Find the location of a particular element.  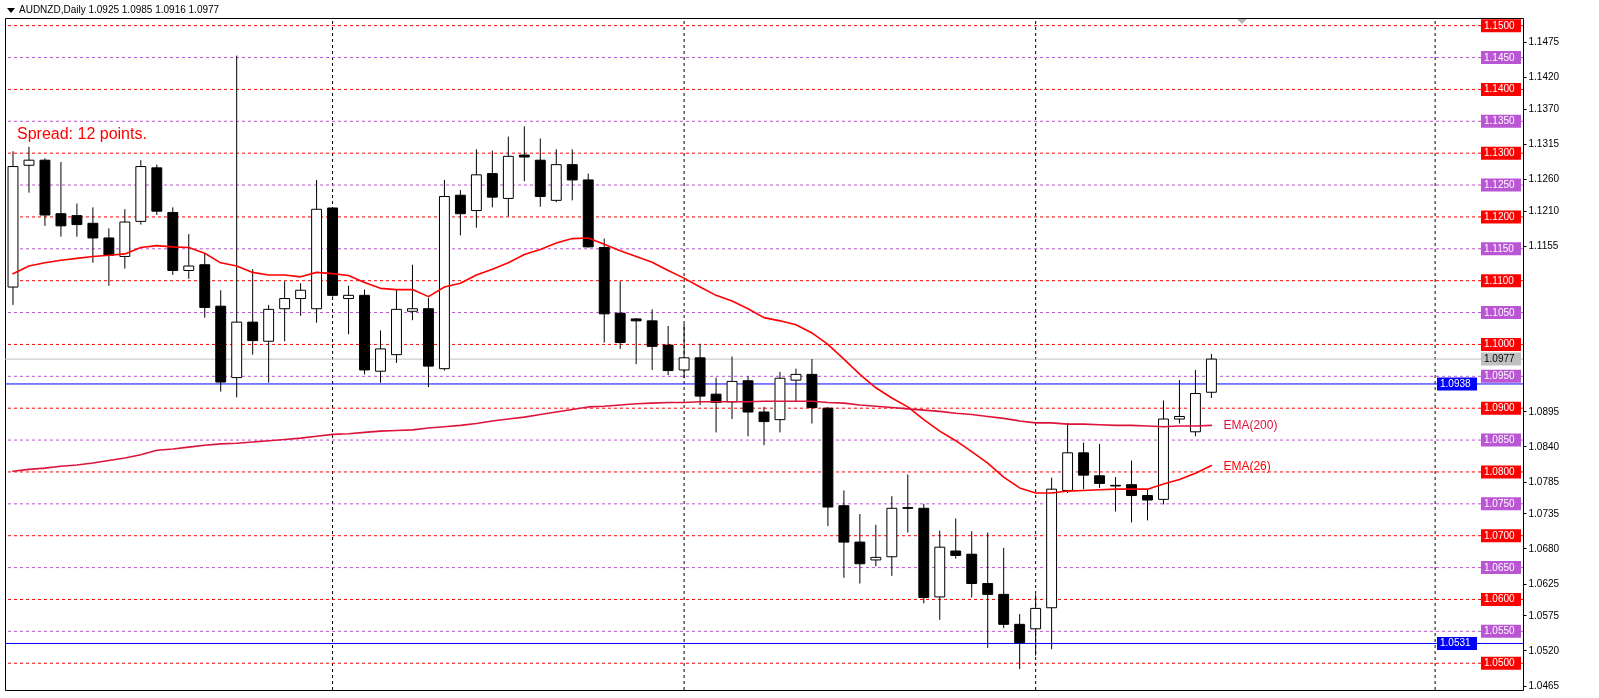

ref-line-label: 1.1100 is located at coordinates (1499, 280).